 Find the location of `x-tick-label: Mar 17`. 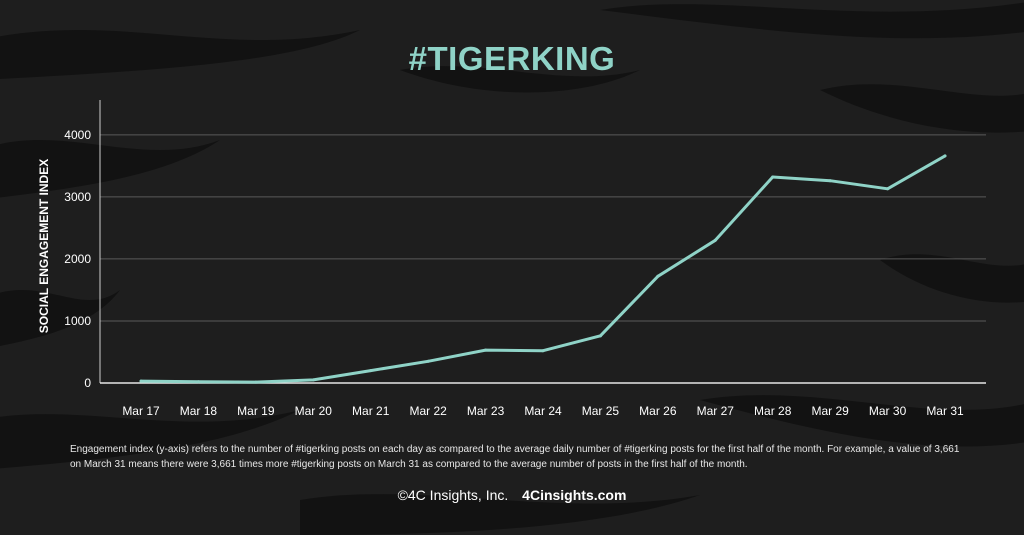

x-tick-label: Mar 17 is located at coordinates (141, 411).